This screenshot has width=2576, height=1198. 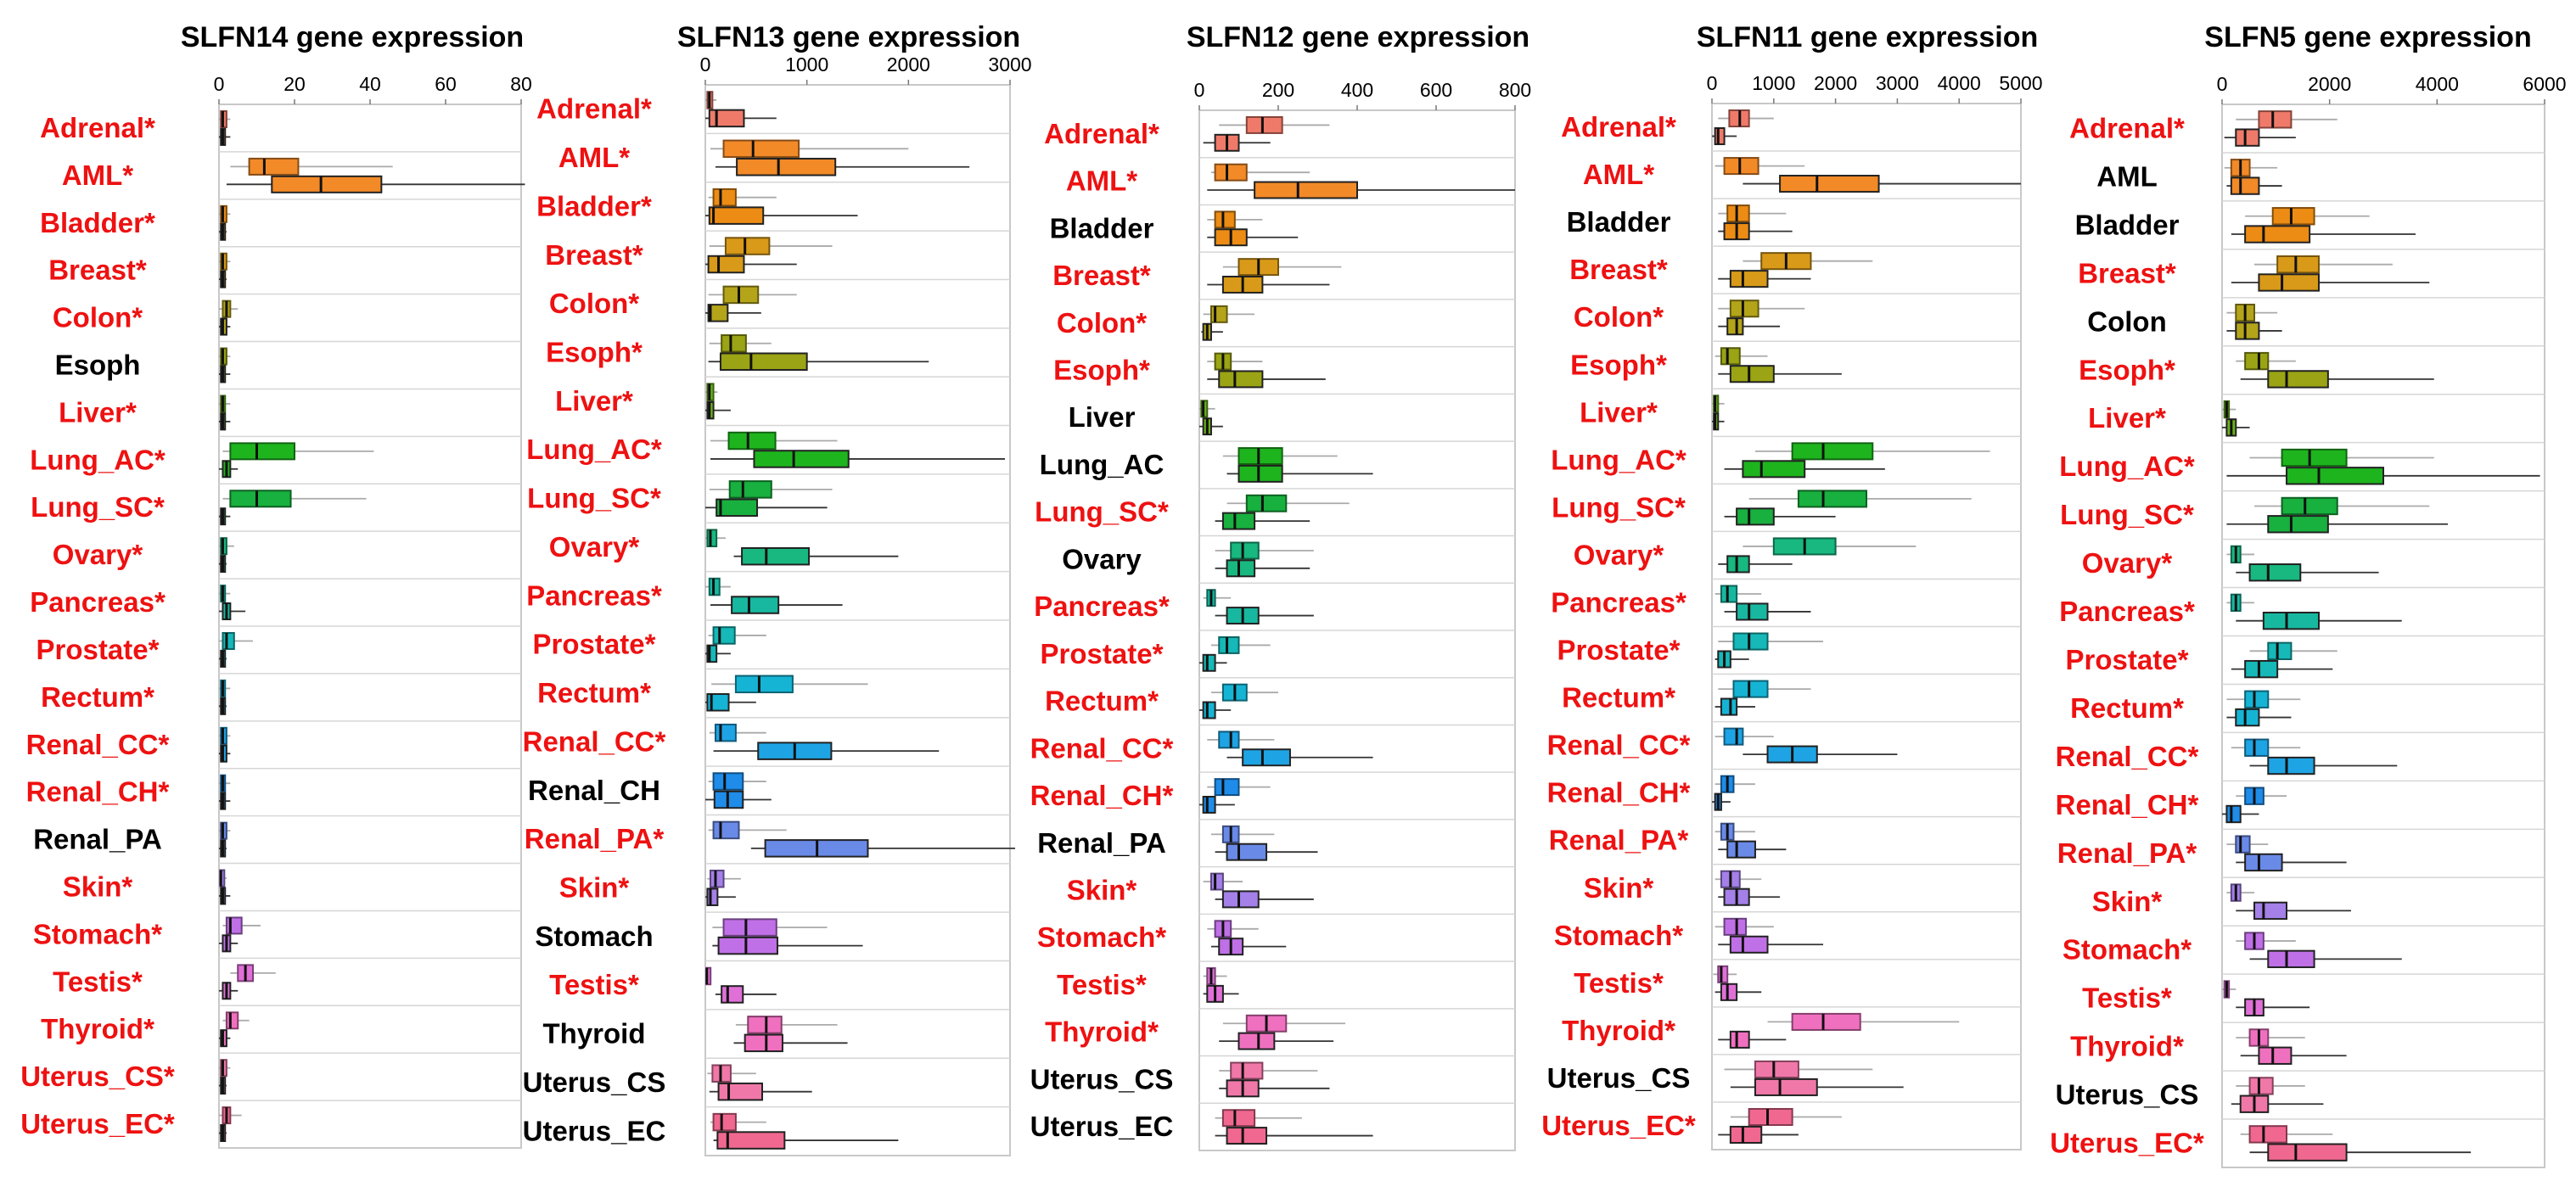 I want to click on tissue-label: Prostate*, so click(x=594, y=644).